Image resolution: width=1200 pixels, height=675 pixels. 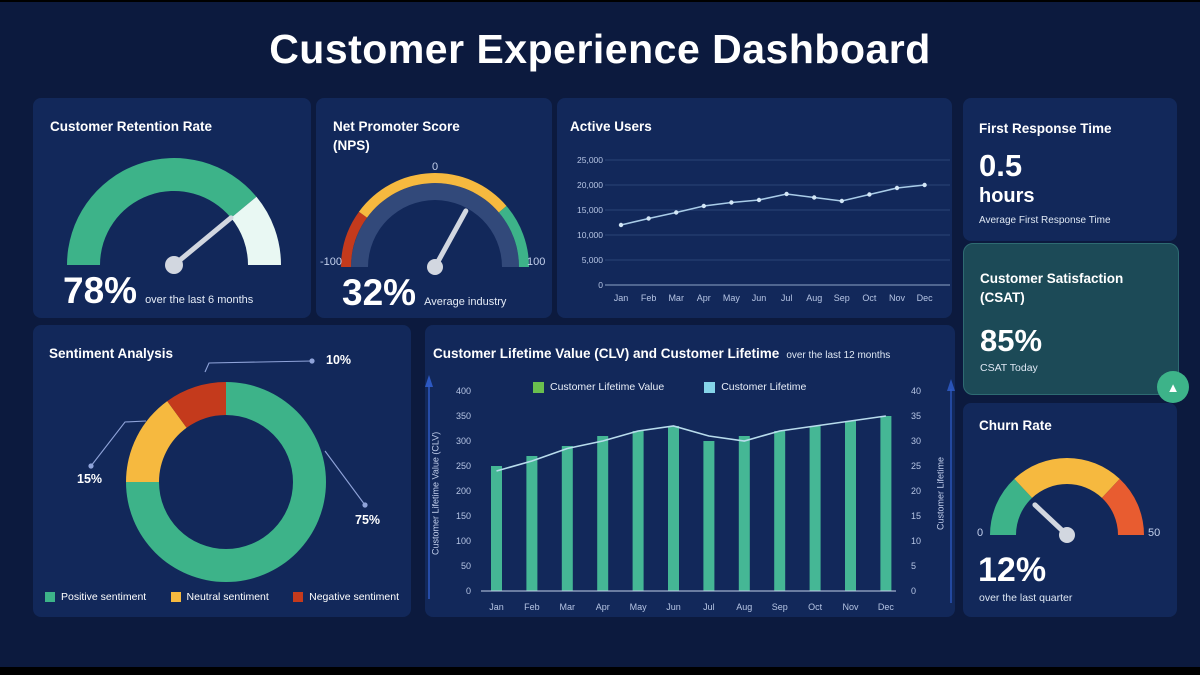 What do you see at coordinates (228, 470) in the screenshot?
I see `sentiment-donut-chart` at bounding box center [228, 470].